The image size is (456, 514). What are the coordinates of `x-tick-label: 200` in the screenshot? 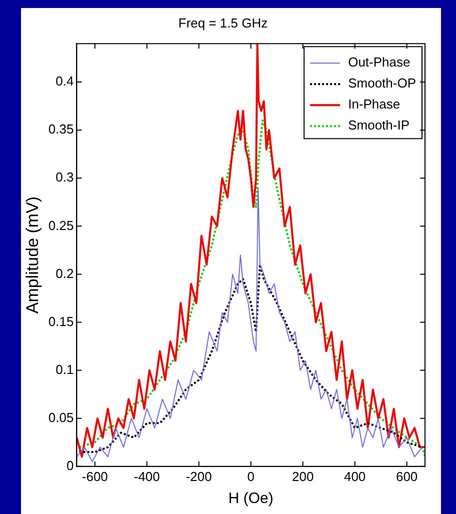 It's located at (303, 476).